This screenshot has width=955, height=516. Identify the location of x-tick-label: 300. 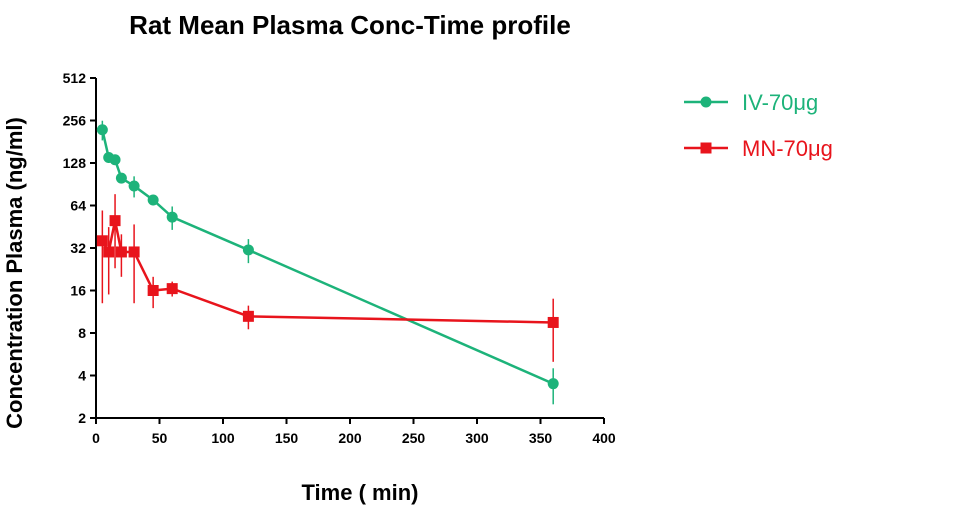
(477, 438).